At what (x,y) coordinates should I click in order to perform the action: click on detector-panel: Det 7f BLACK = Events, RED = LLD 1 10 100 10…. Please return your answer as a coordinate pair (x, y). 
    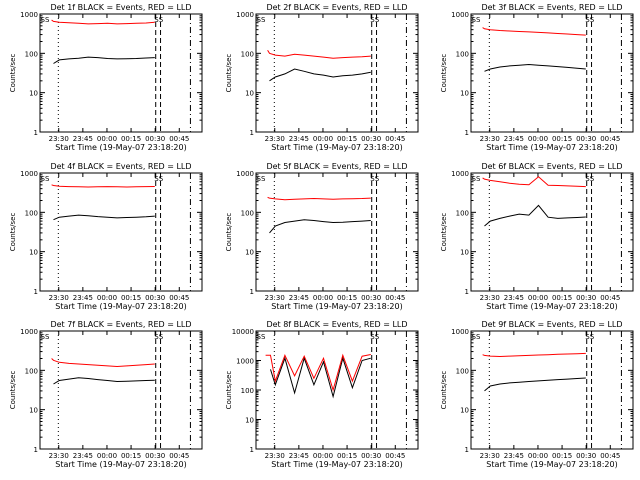
    Looking at the image, I should click on (106, 394).